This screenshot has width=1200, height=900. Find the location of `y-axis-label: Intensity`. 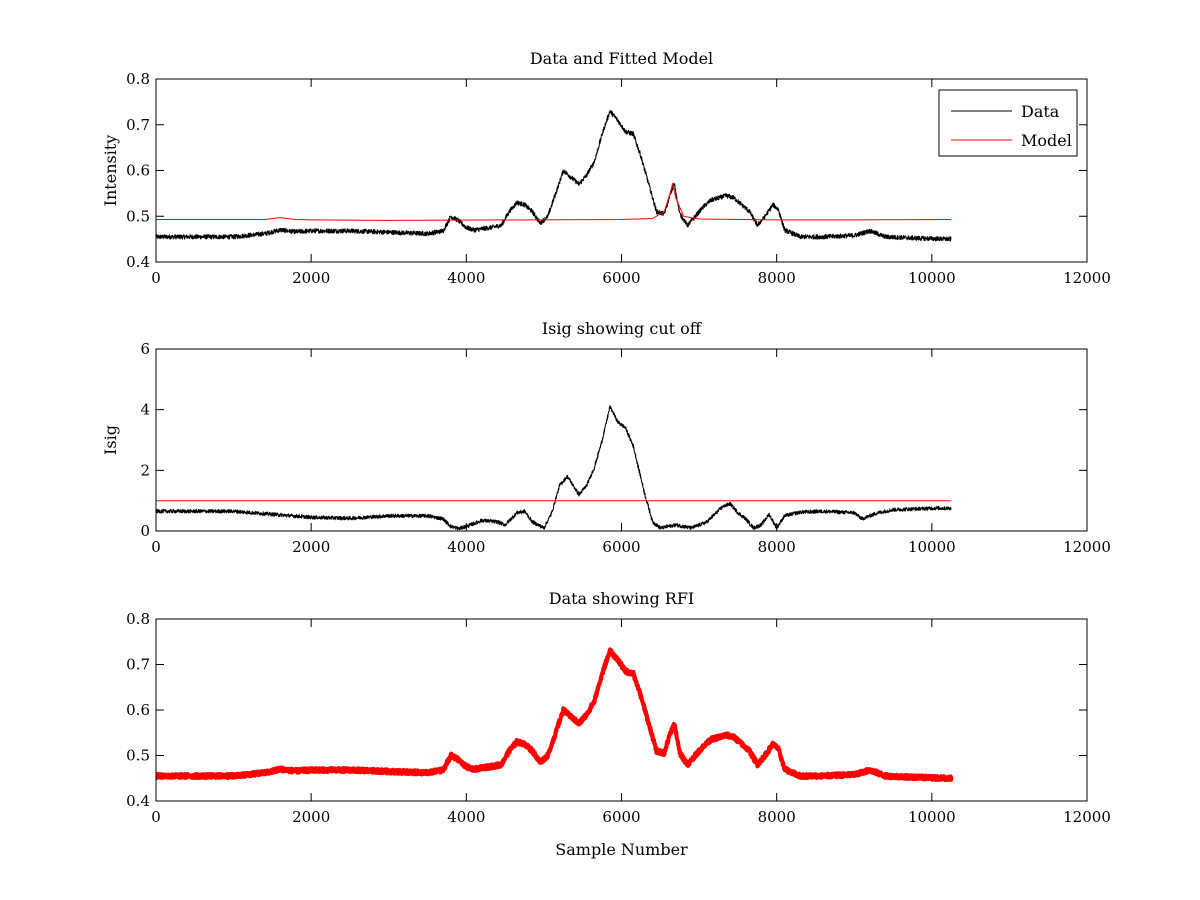

y-axis-label: Intensity is located at coordinates (110, 171).